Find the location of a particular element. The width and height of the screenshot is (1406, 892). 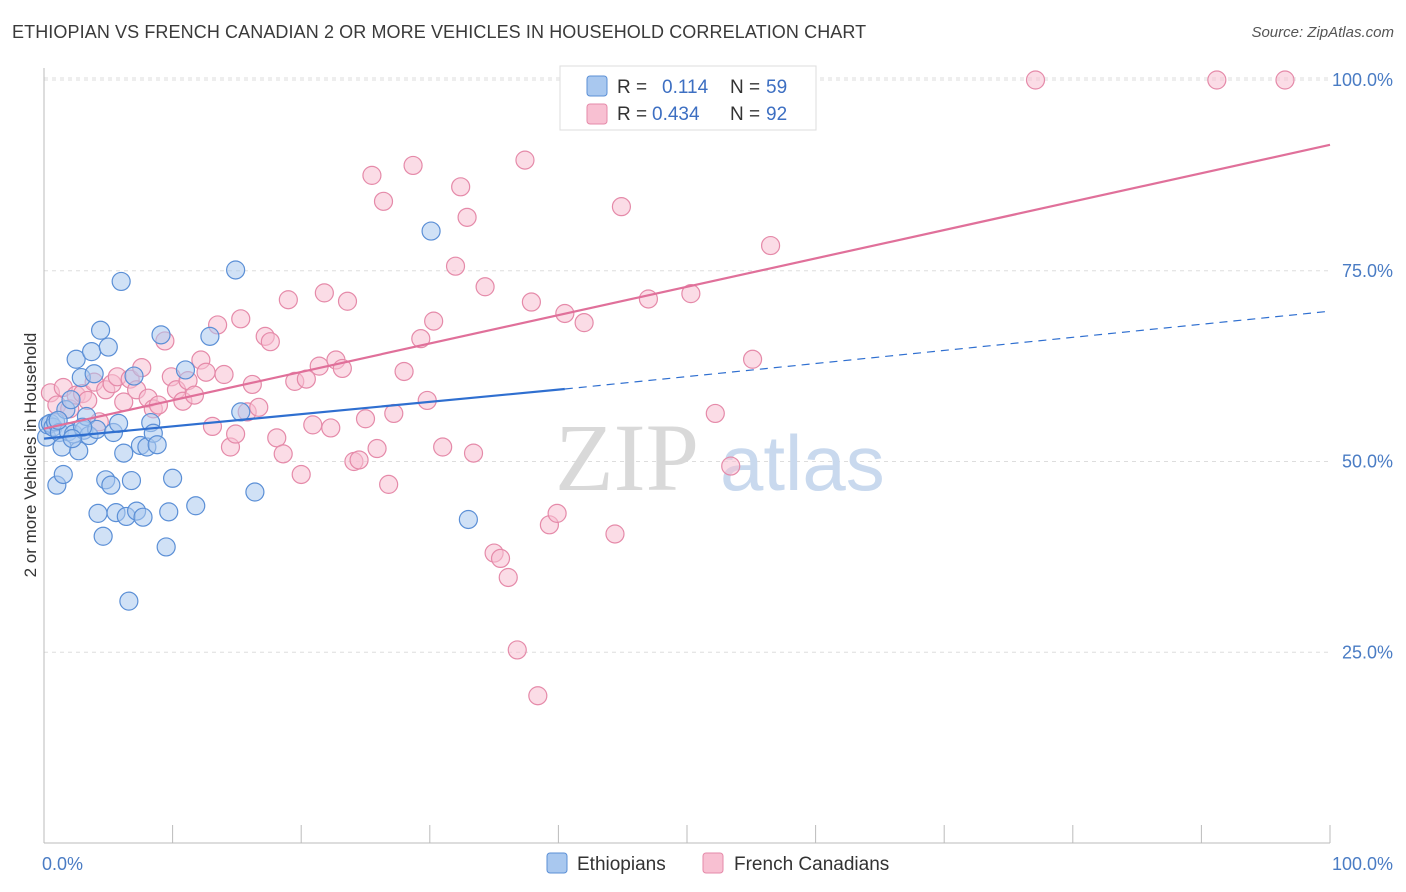

bottom-legend: Ethiopians French Canadians is located at coordinates (717, 863).